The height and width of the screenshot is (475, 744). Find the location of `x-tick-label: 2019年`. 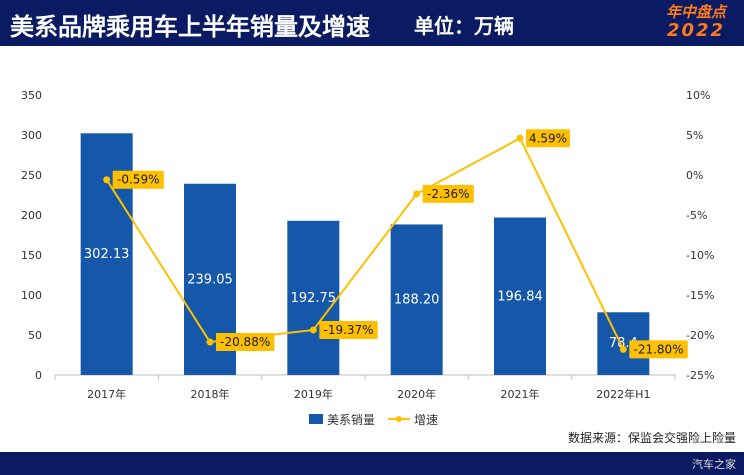

x-tick-label: 2019年 is located at coordinates (313, 394).